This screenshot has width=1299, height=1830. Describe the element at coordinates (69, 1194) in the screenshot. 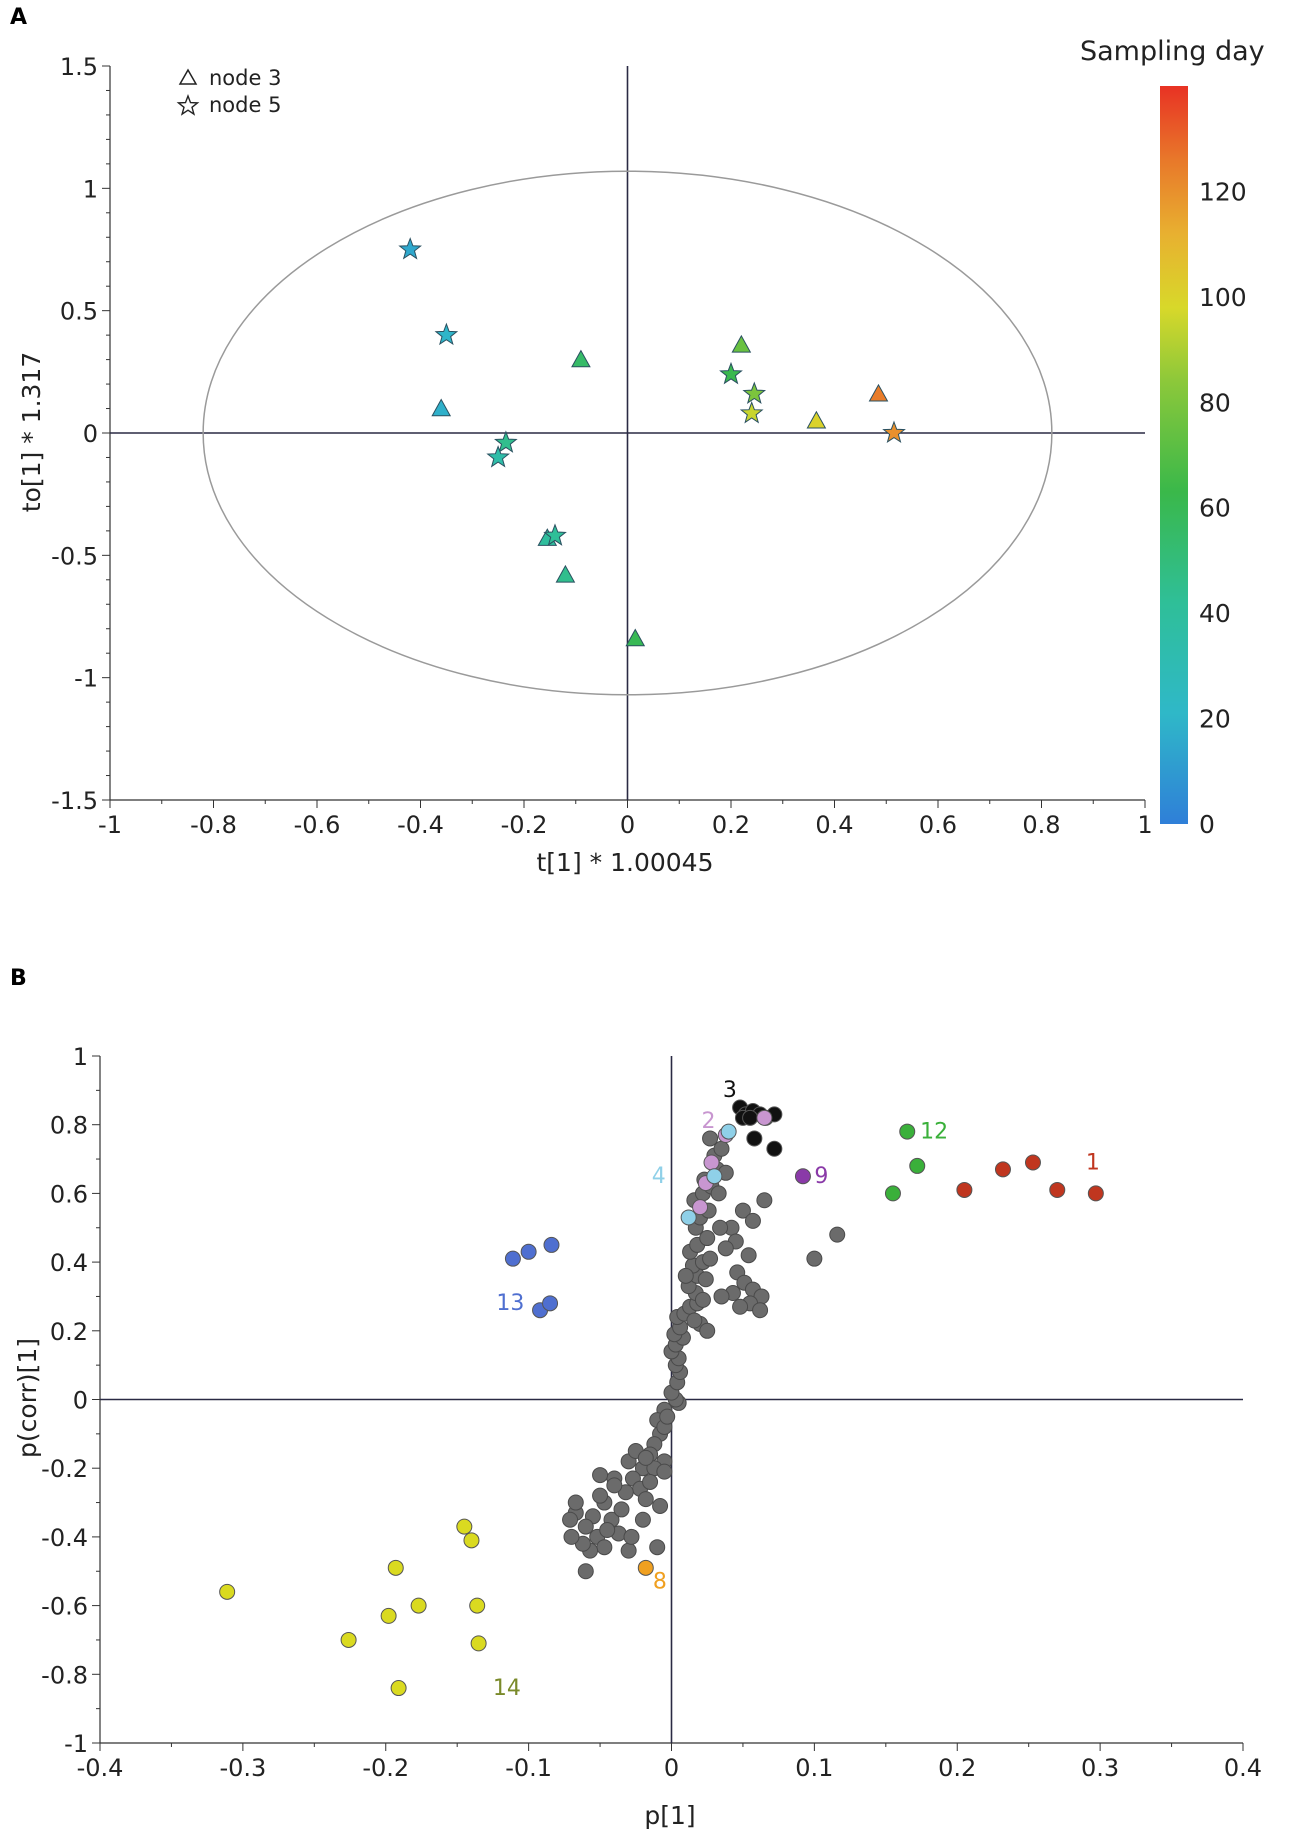

I see `panel-b-y-tick-label: 0.6` at that location.